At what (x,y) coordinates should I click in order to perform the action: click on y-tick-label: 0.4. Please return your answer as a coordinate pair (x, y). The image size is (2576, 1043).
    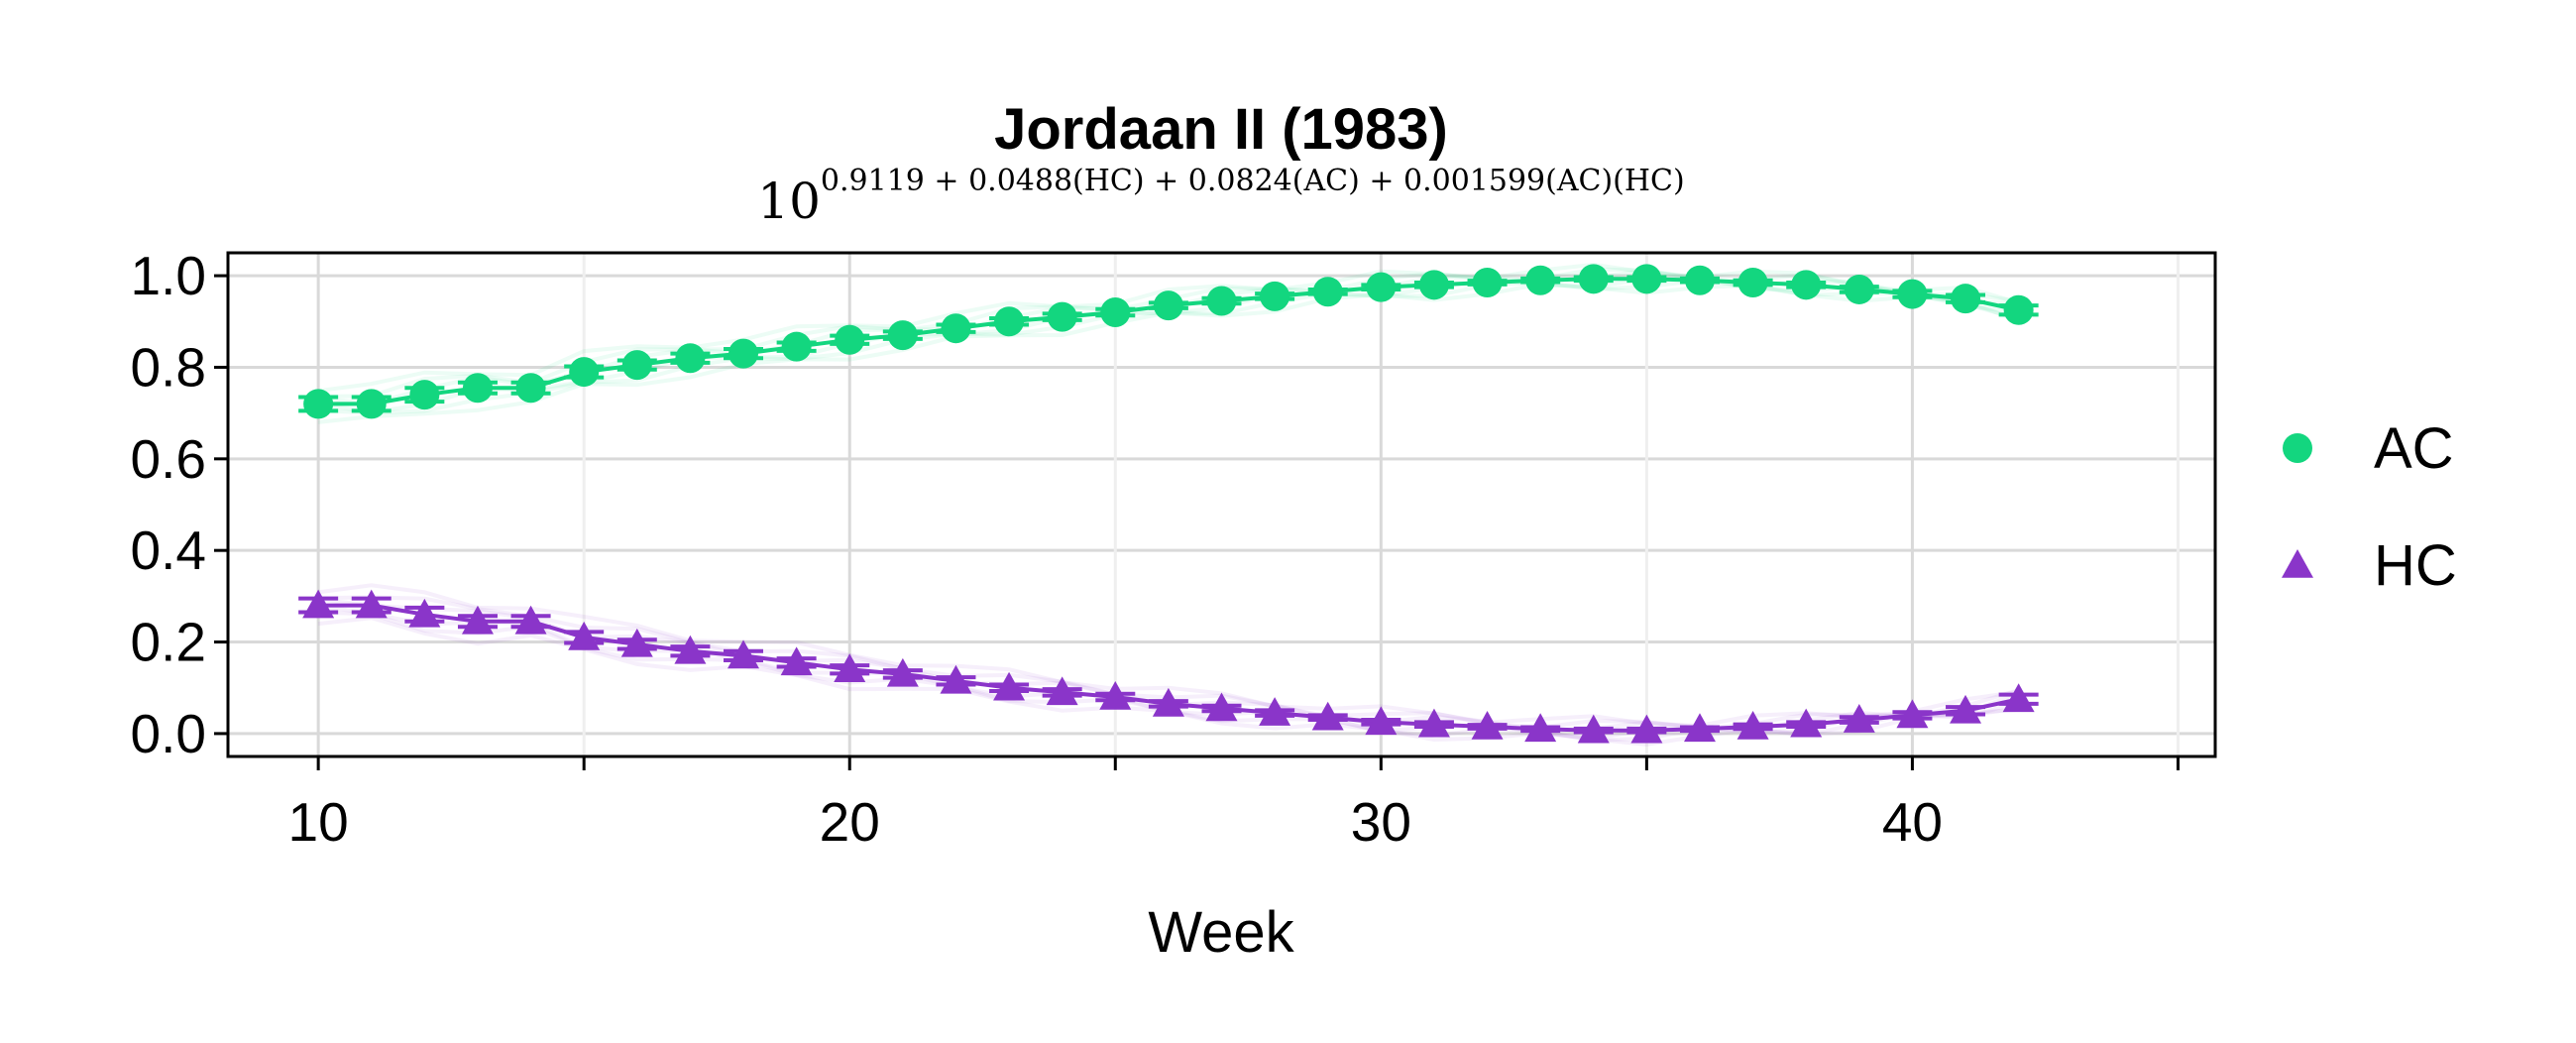
    Looking at the image, I should click on (168, 550).